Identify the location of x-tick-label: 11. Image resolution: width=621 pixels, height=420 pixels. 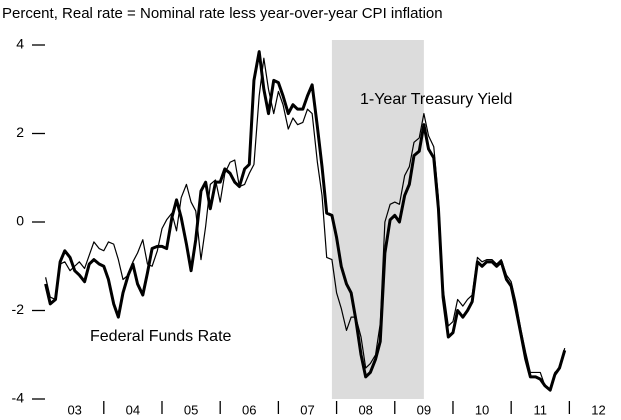
(541, 409).